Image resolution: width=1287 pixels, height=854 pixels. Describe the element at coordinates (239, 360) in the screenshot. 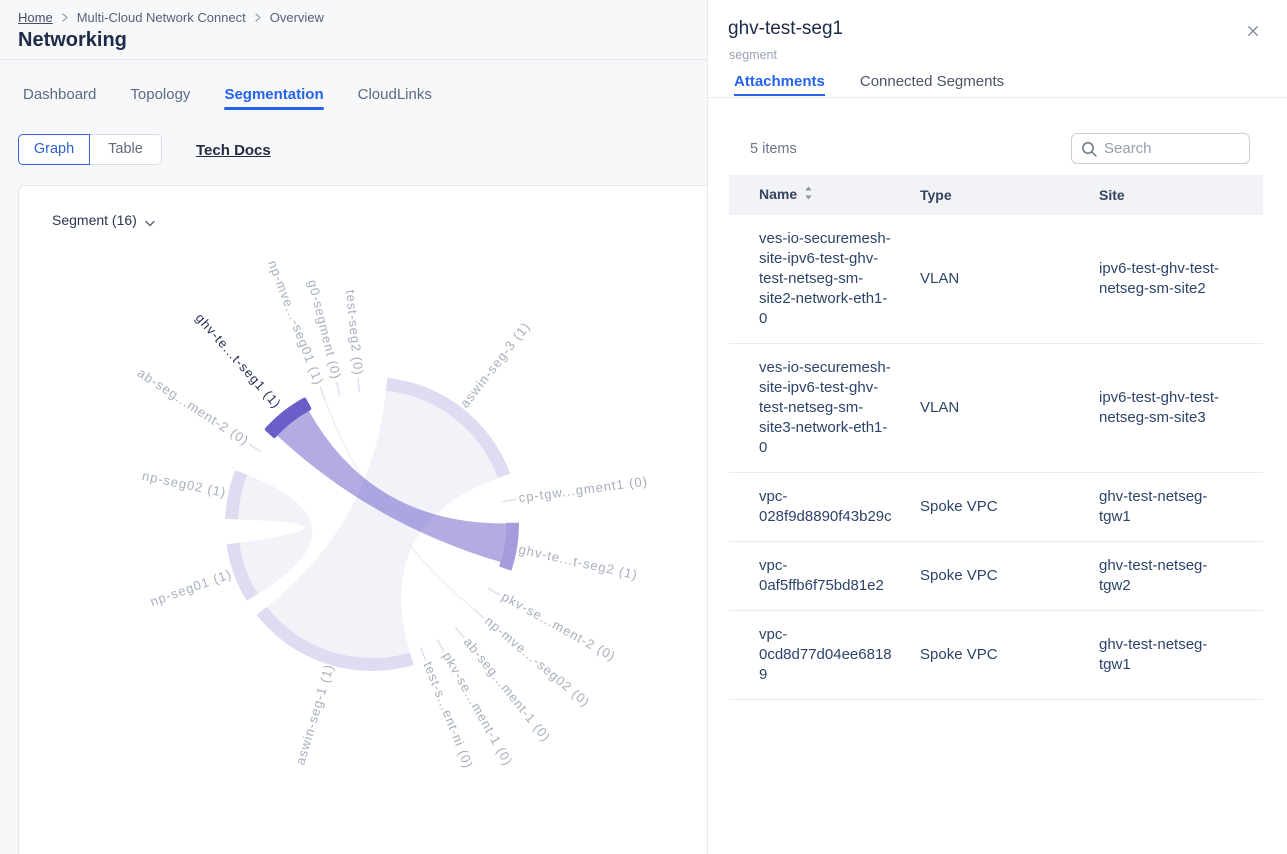

I see `svg-text: ghv-te...t-seg1 (1)` at that location.